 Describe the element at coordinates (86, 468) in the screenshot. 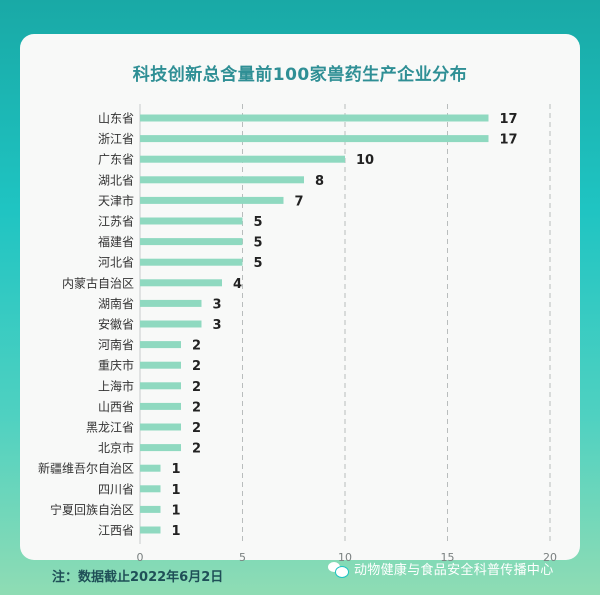

I see `category-label: 新疆维吾尔自治区` at that location.